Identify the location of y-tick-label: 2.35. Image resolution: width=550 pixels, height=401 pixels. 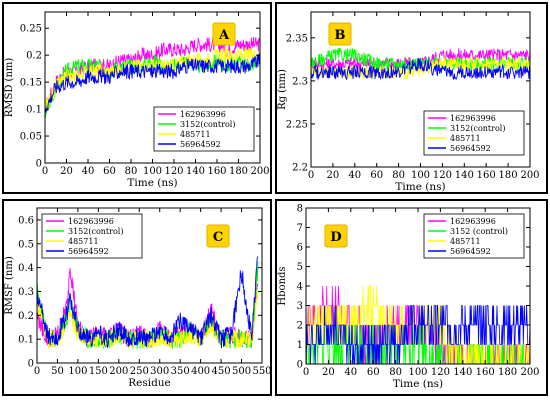
(297, 38).